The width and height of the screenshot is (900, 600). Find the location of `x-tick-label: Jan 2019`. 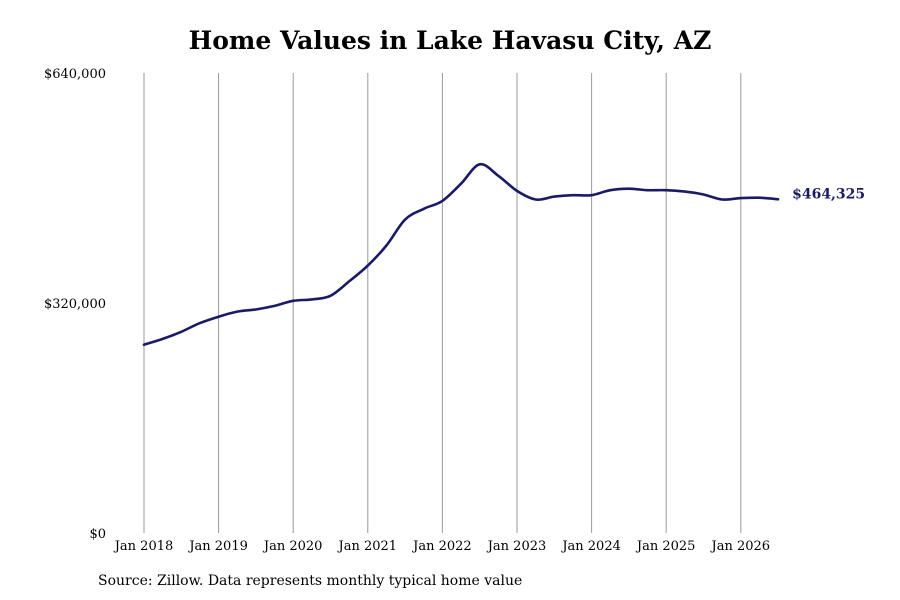

x-tick-label: Jan 2019 is located at coordinates (217, 546).